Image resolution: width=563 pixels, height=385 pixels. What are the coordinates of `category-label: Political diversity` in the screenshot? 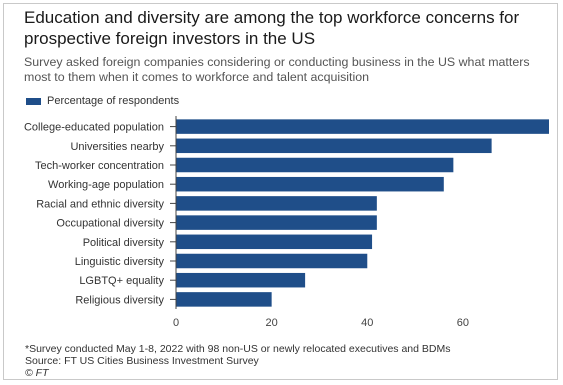 It's located at (124, 243).